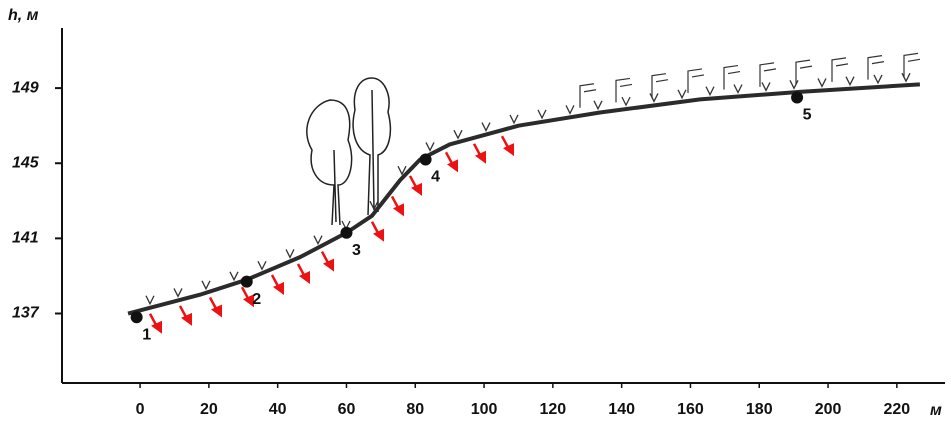 The height and width of the screenshot is (421, 951). I want to click on y-tick-label: 141, so click(25, 238).